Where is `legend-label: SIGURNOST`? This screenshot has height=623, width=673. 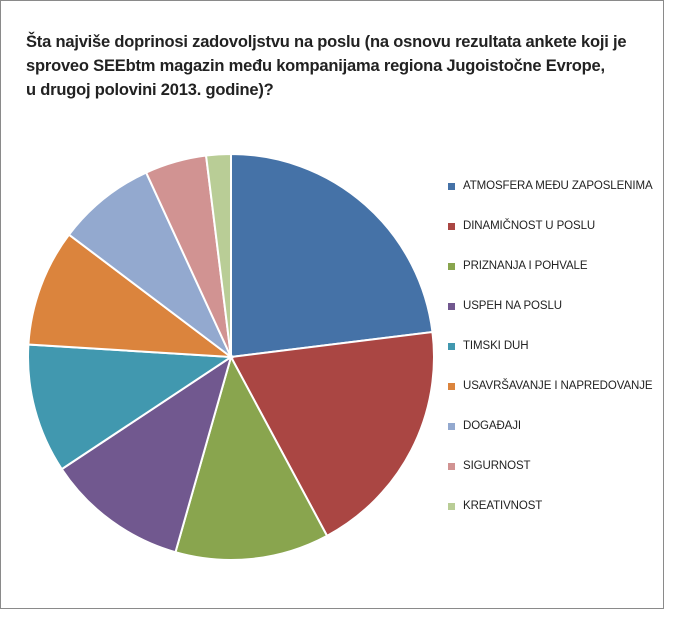
legend-label: SIGURNOST is located at coordinates (497, 466).